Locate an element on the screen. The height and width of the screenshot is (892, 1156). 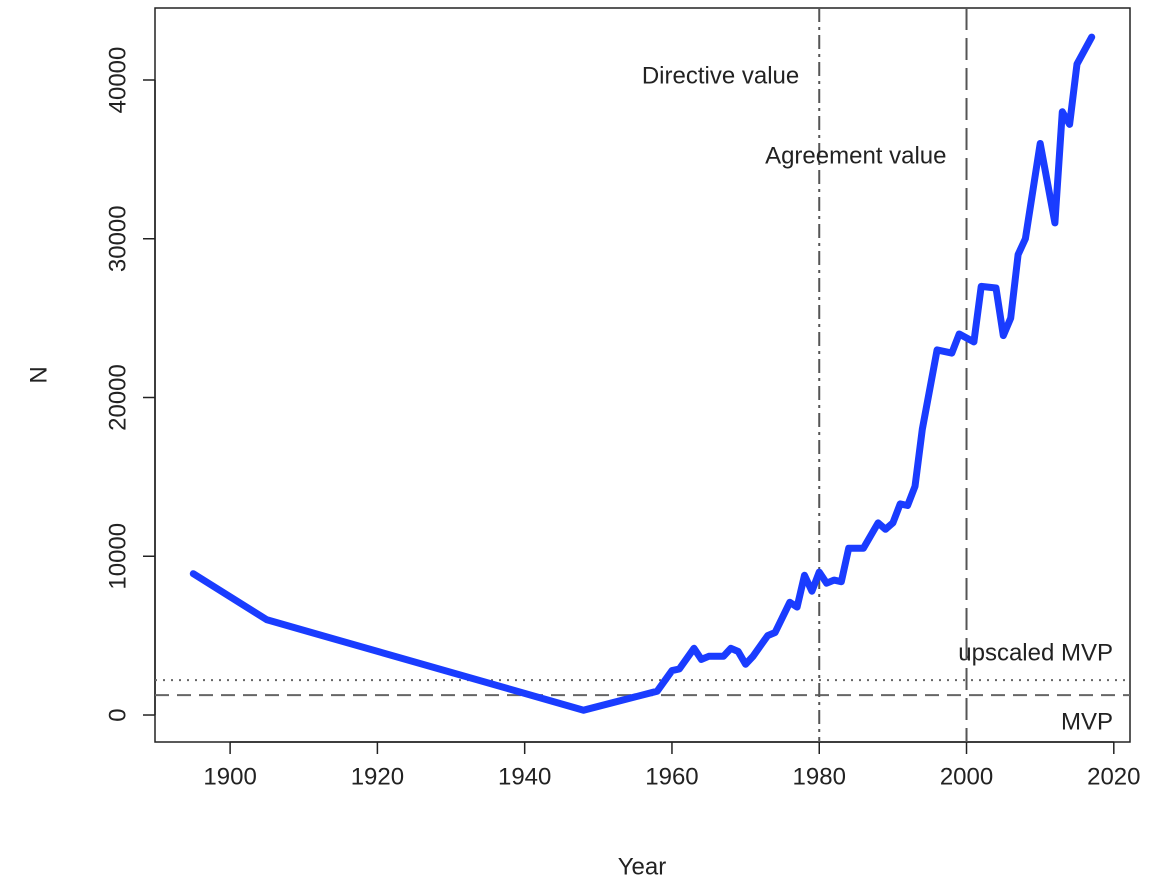
y-axis-title: N is located at coordinates (38, 374).